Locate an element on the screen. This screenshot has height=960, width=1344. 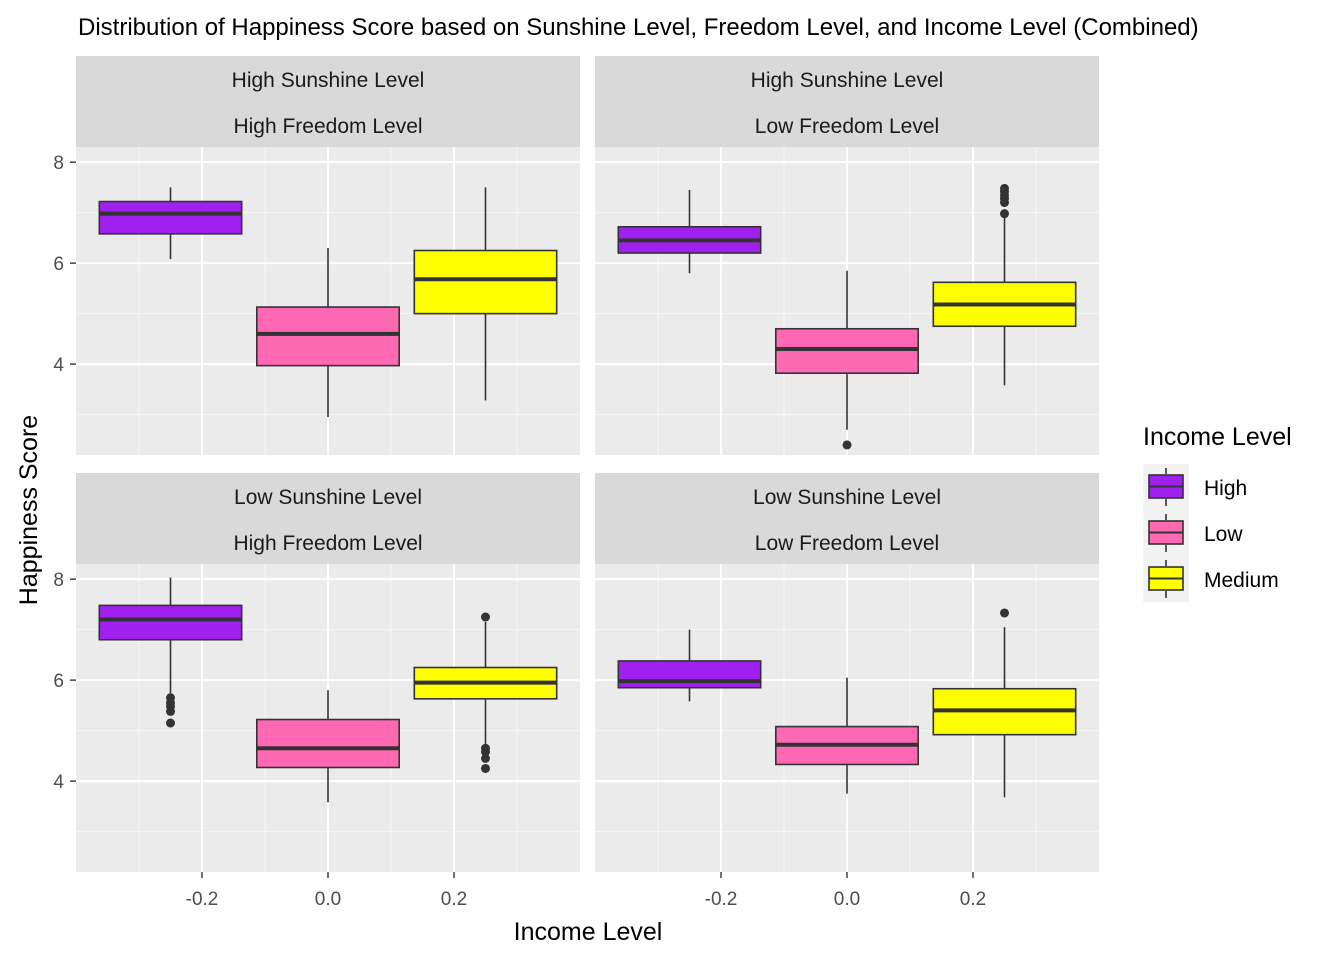
legend-item-low: Low is located at coordinates (1193, 533).